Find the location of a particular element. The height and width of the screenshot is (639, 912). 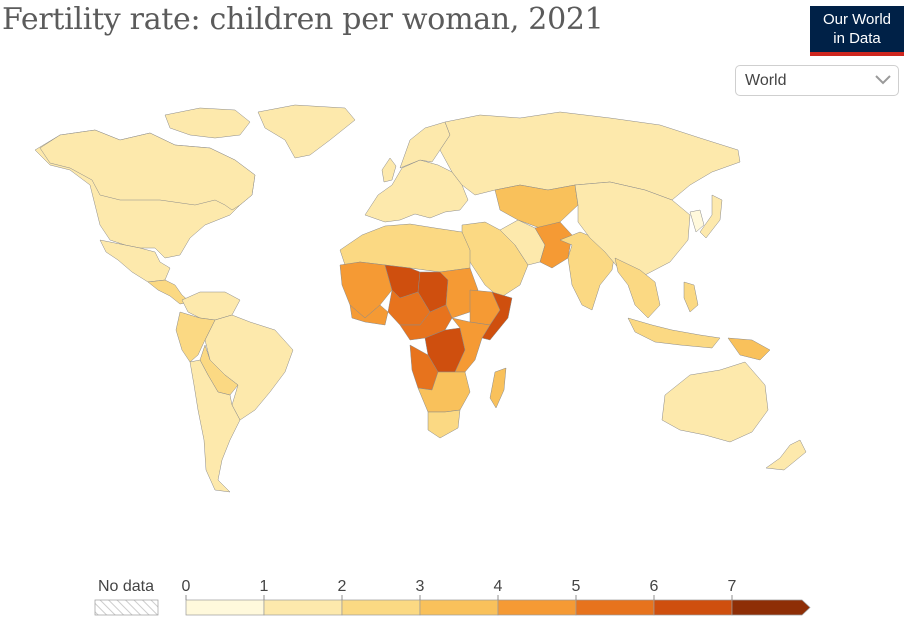

region-papua-new-guinea is located at coordinates (749, 349).